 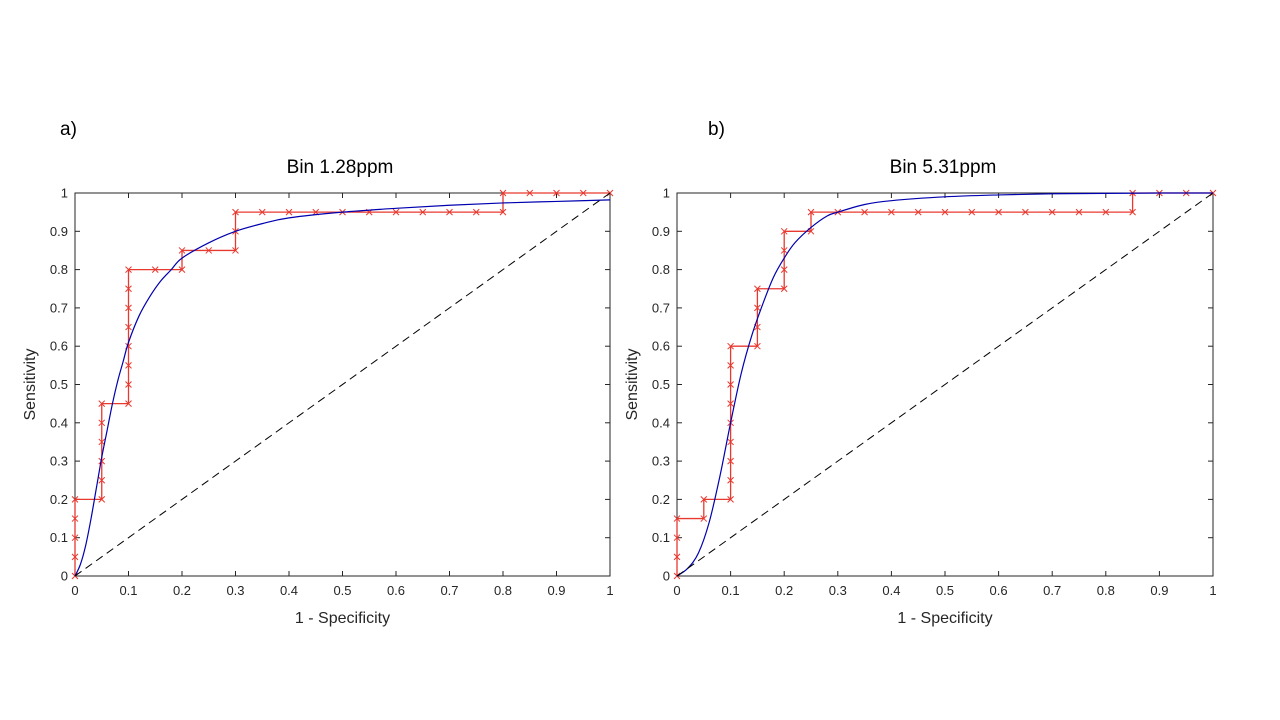 What do you see at coordinates (944, 618) in the screenshot?
I see `x-axis-label: 1 - Specificity` at bounding box center [944, 618].